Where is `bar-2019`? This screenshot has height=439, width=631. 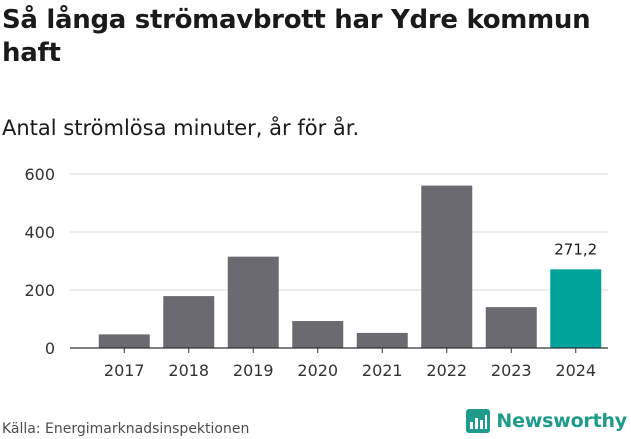 bar-2019 is located at coordinates (253, 302).